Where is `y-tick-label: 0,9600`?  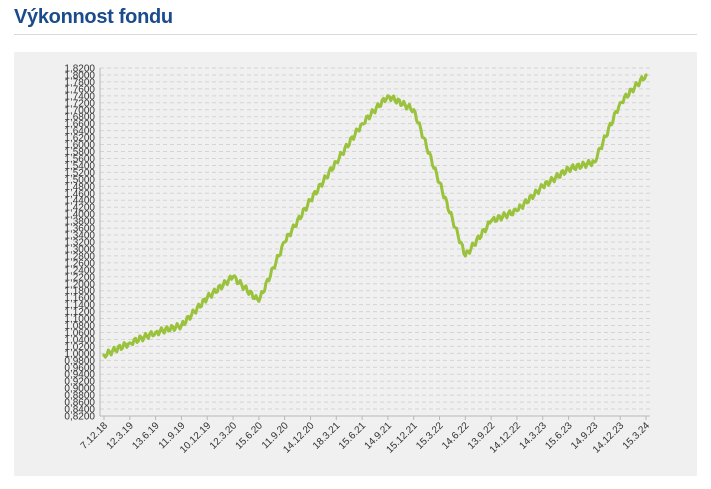 y-tick-label: 0,9600 is located at coordinates (79, 368).